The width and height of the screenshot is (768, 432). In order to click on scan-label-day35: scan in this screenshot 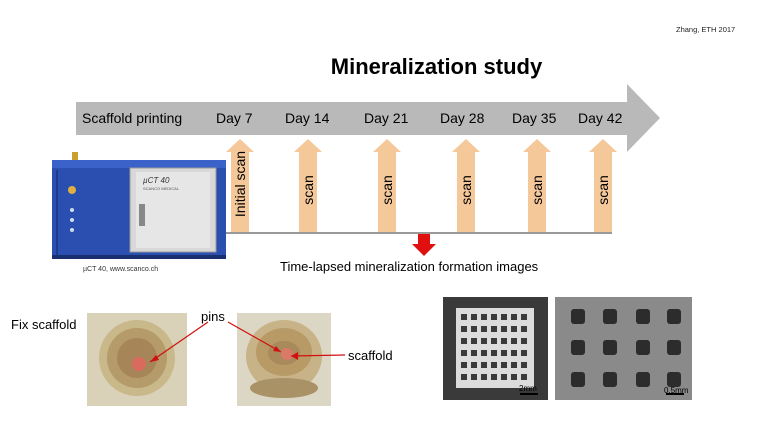, I will do `click(537, 190)`.